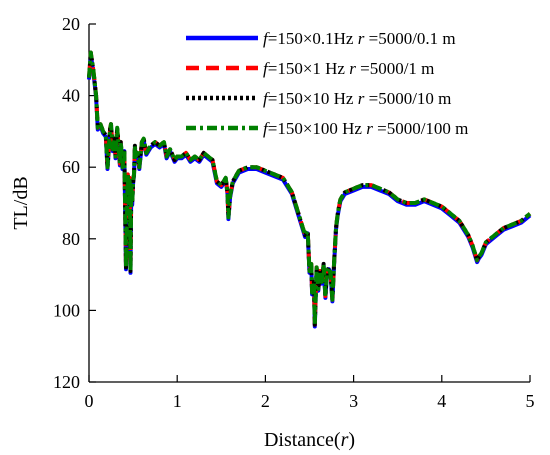 This screenshot has height=455, width=550. What do you see at coordinates (21, 202) in the screenshot?
I see `y-axis-label: TL/dB` at bounding box center [21, 202].